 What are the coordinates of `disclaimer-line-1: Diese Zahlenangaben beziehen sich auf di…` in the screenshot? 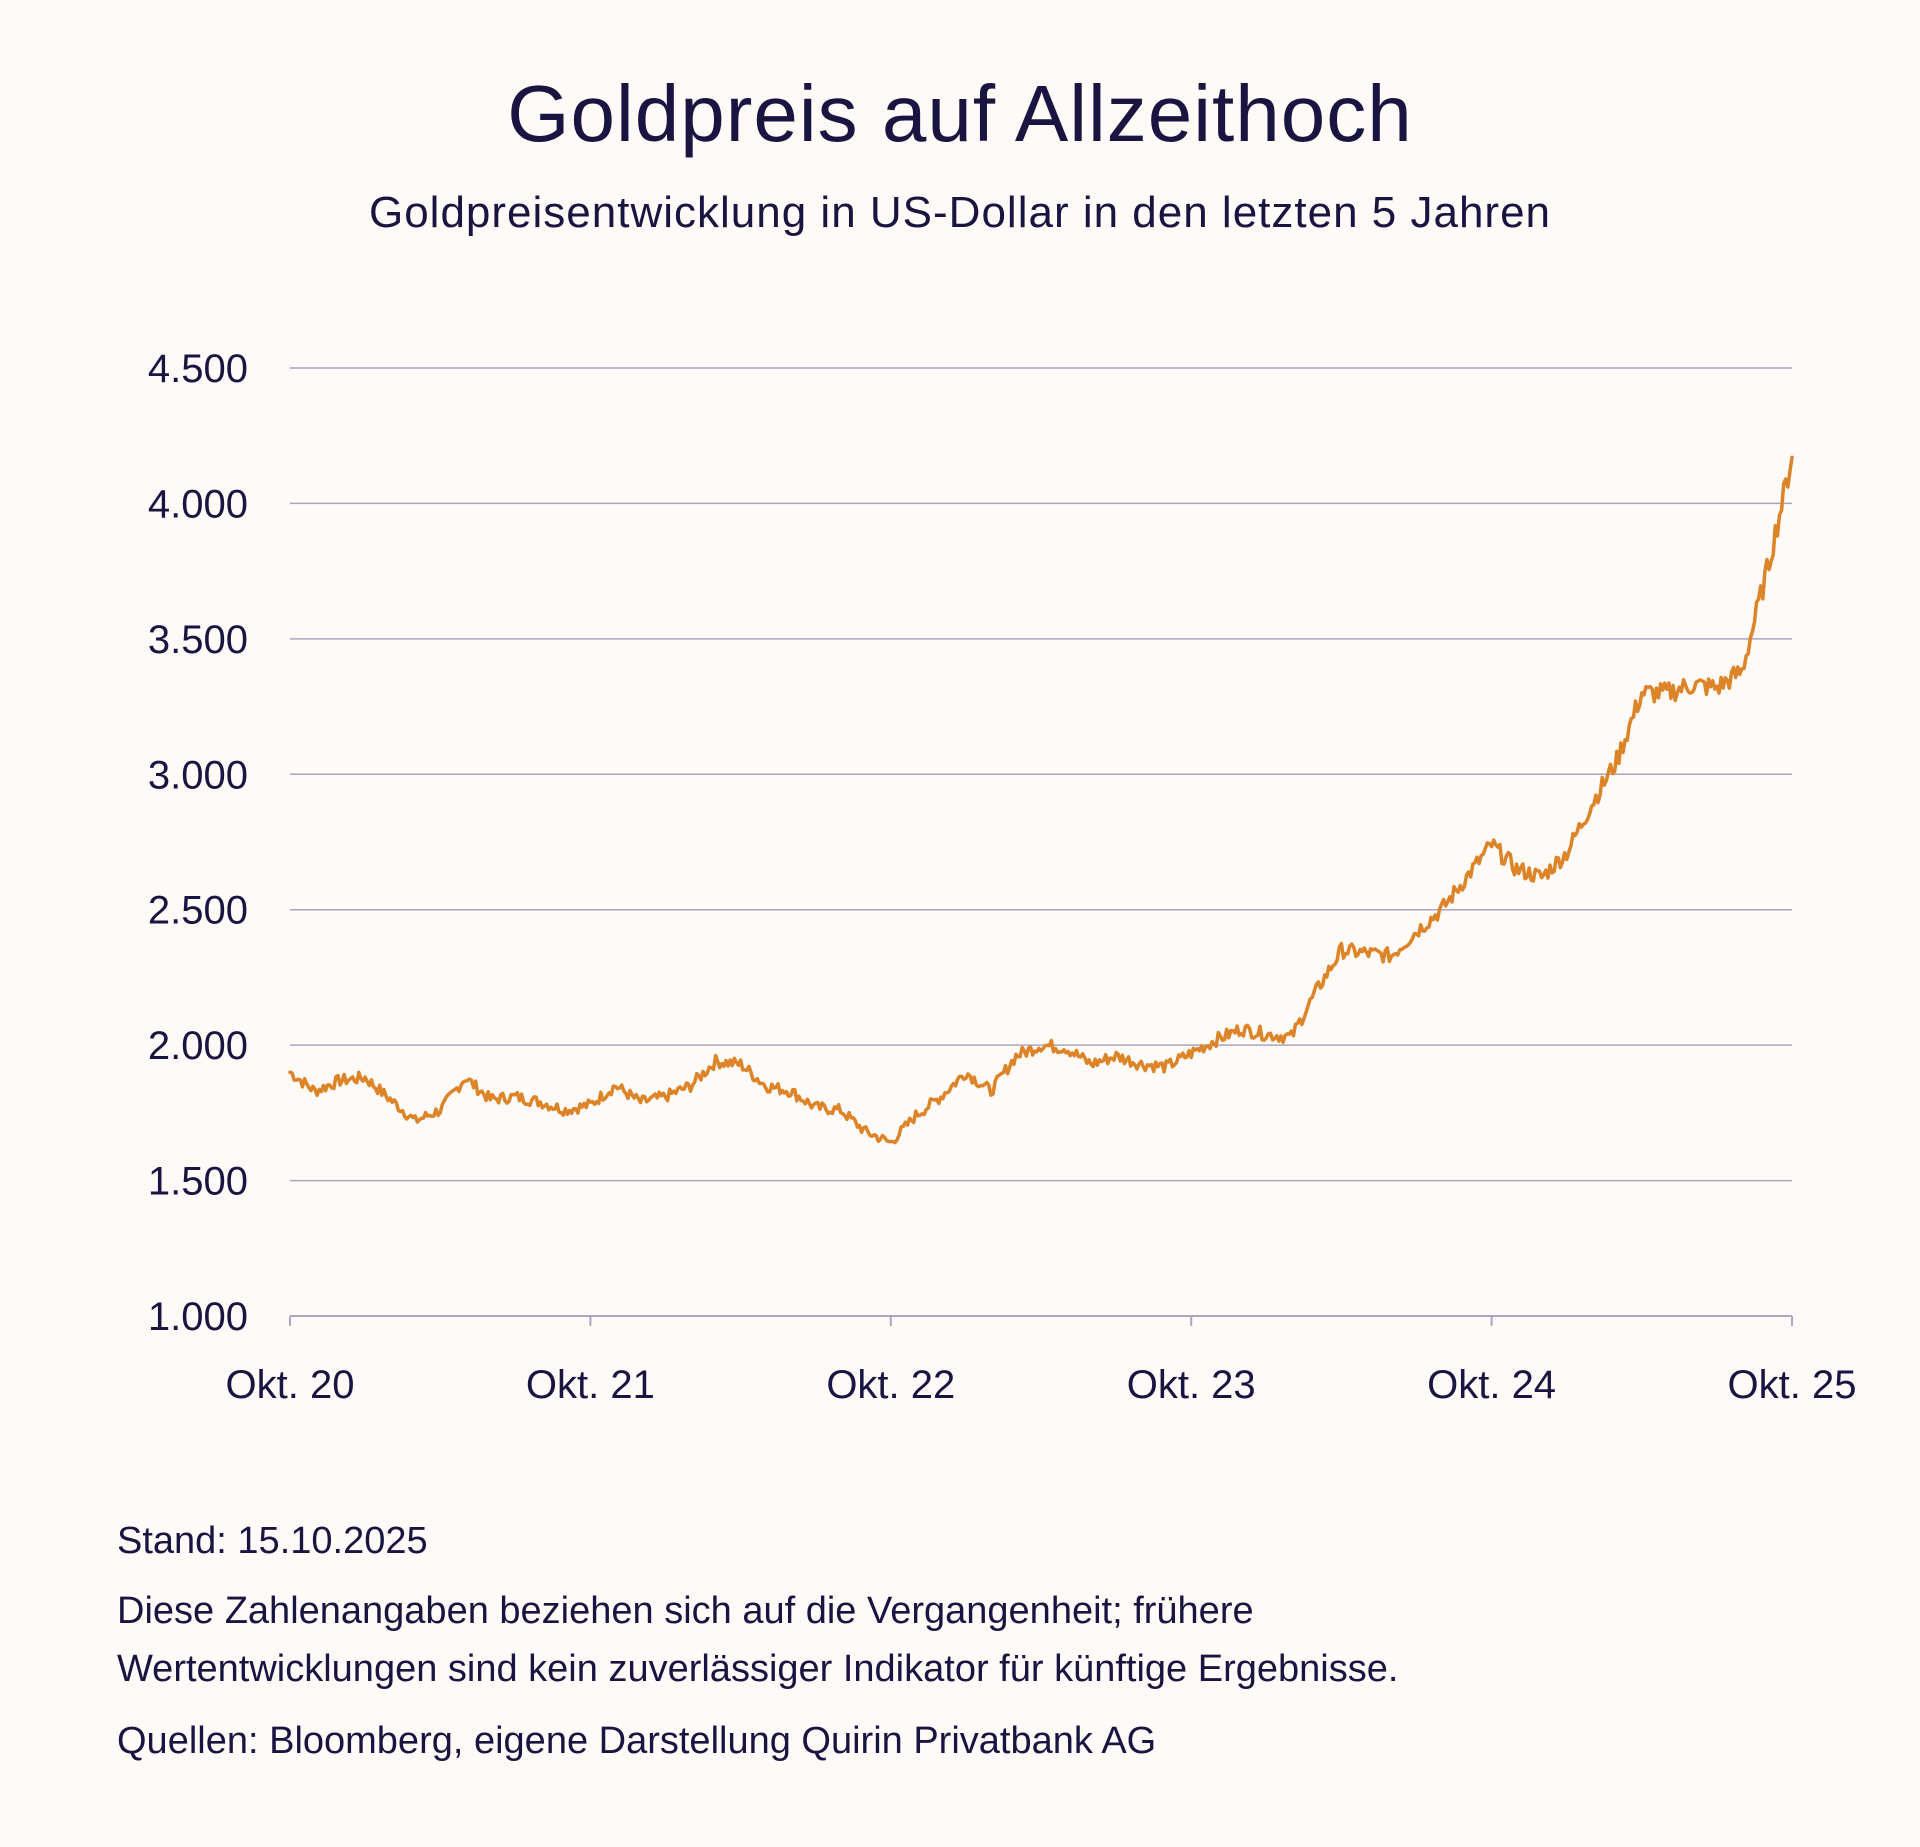 It's located at (685, 1611).